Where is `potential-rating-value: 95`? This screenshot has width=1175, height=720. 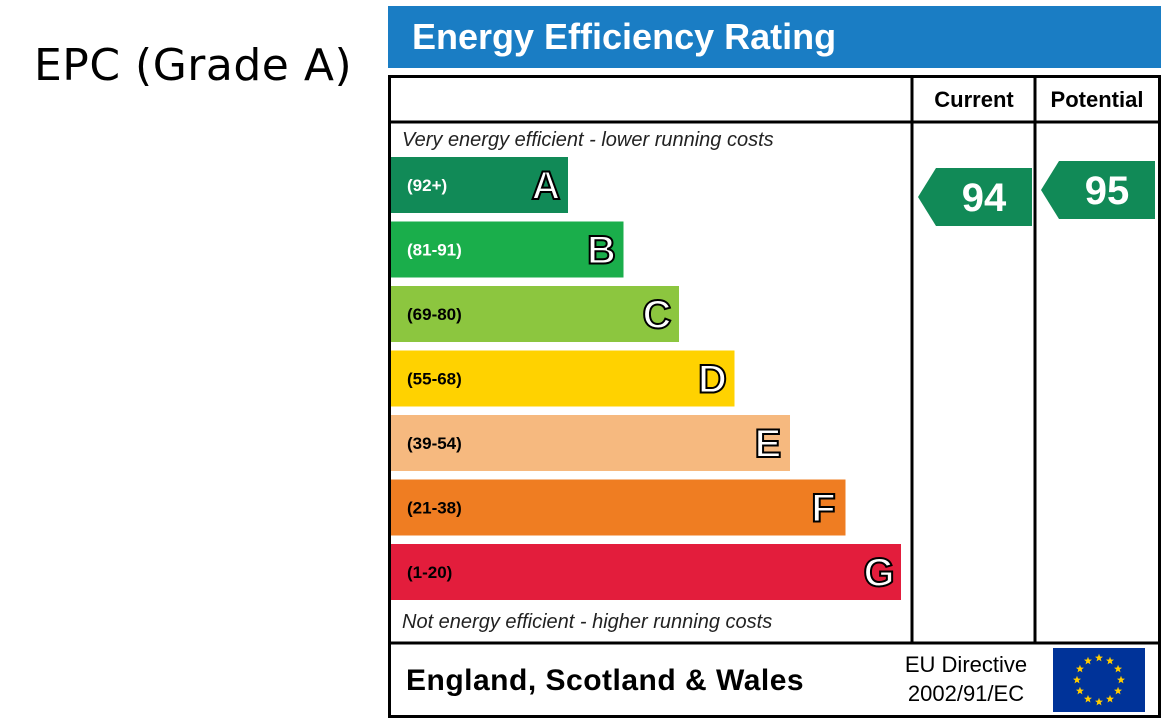 potential-rating-value: 95 is located at coordinates (1107, 191).